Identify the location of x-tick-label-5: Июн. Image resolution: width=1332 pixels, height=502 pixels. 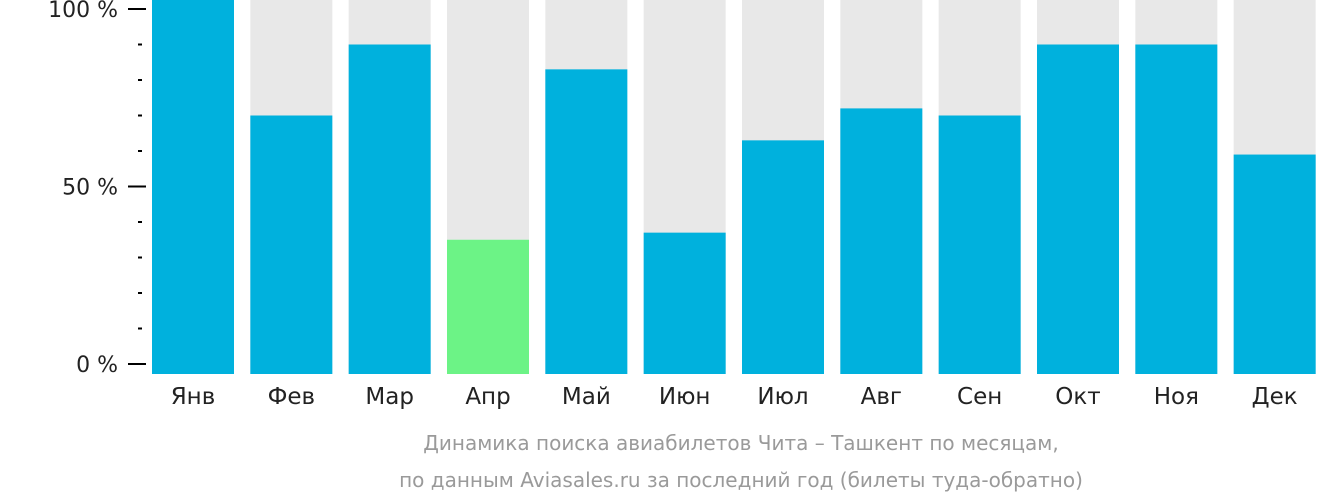
(685, 397).